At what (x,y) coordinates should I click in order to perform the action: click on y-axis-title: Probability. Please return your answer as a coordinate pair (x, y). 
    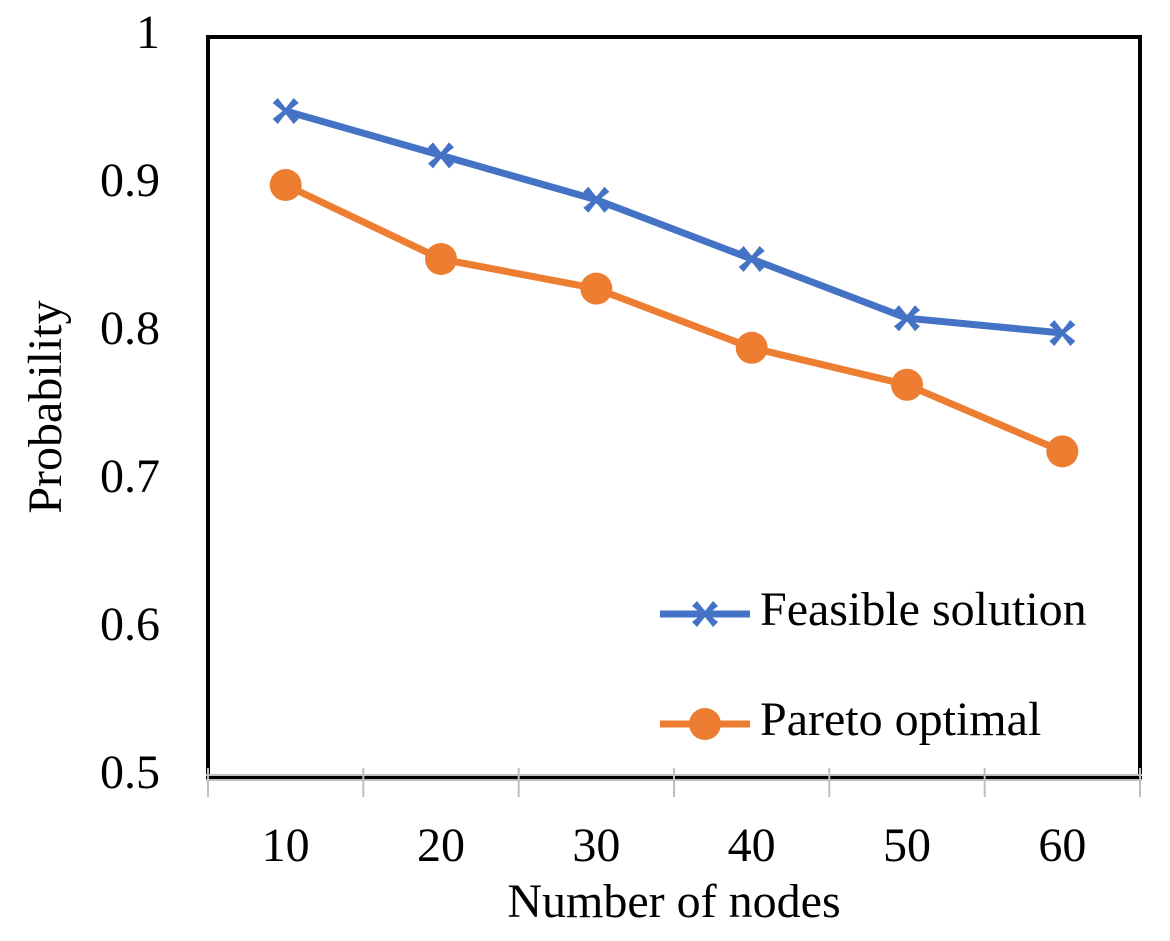
    Looking at the image, I should click on (45, 406).